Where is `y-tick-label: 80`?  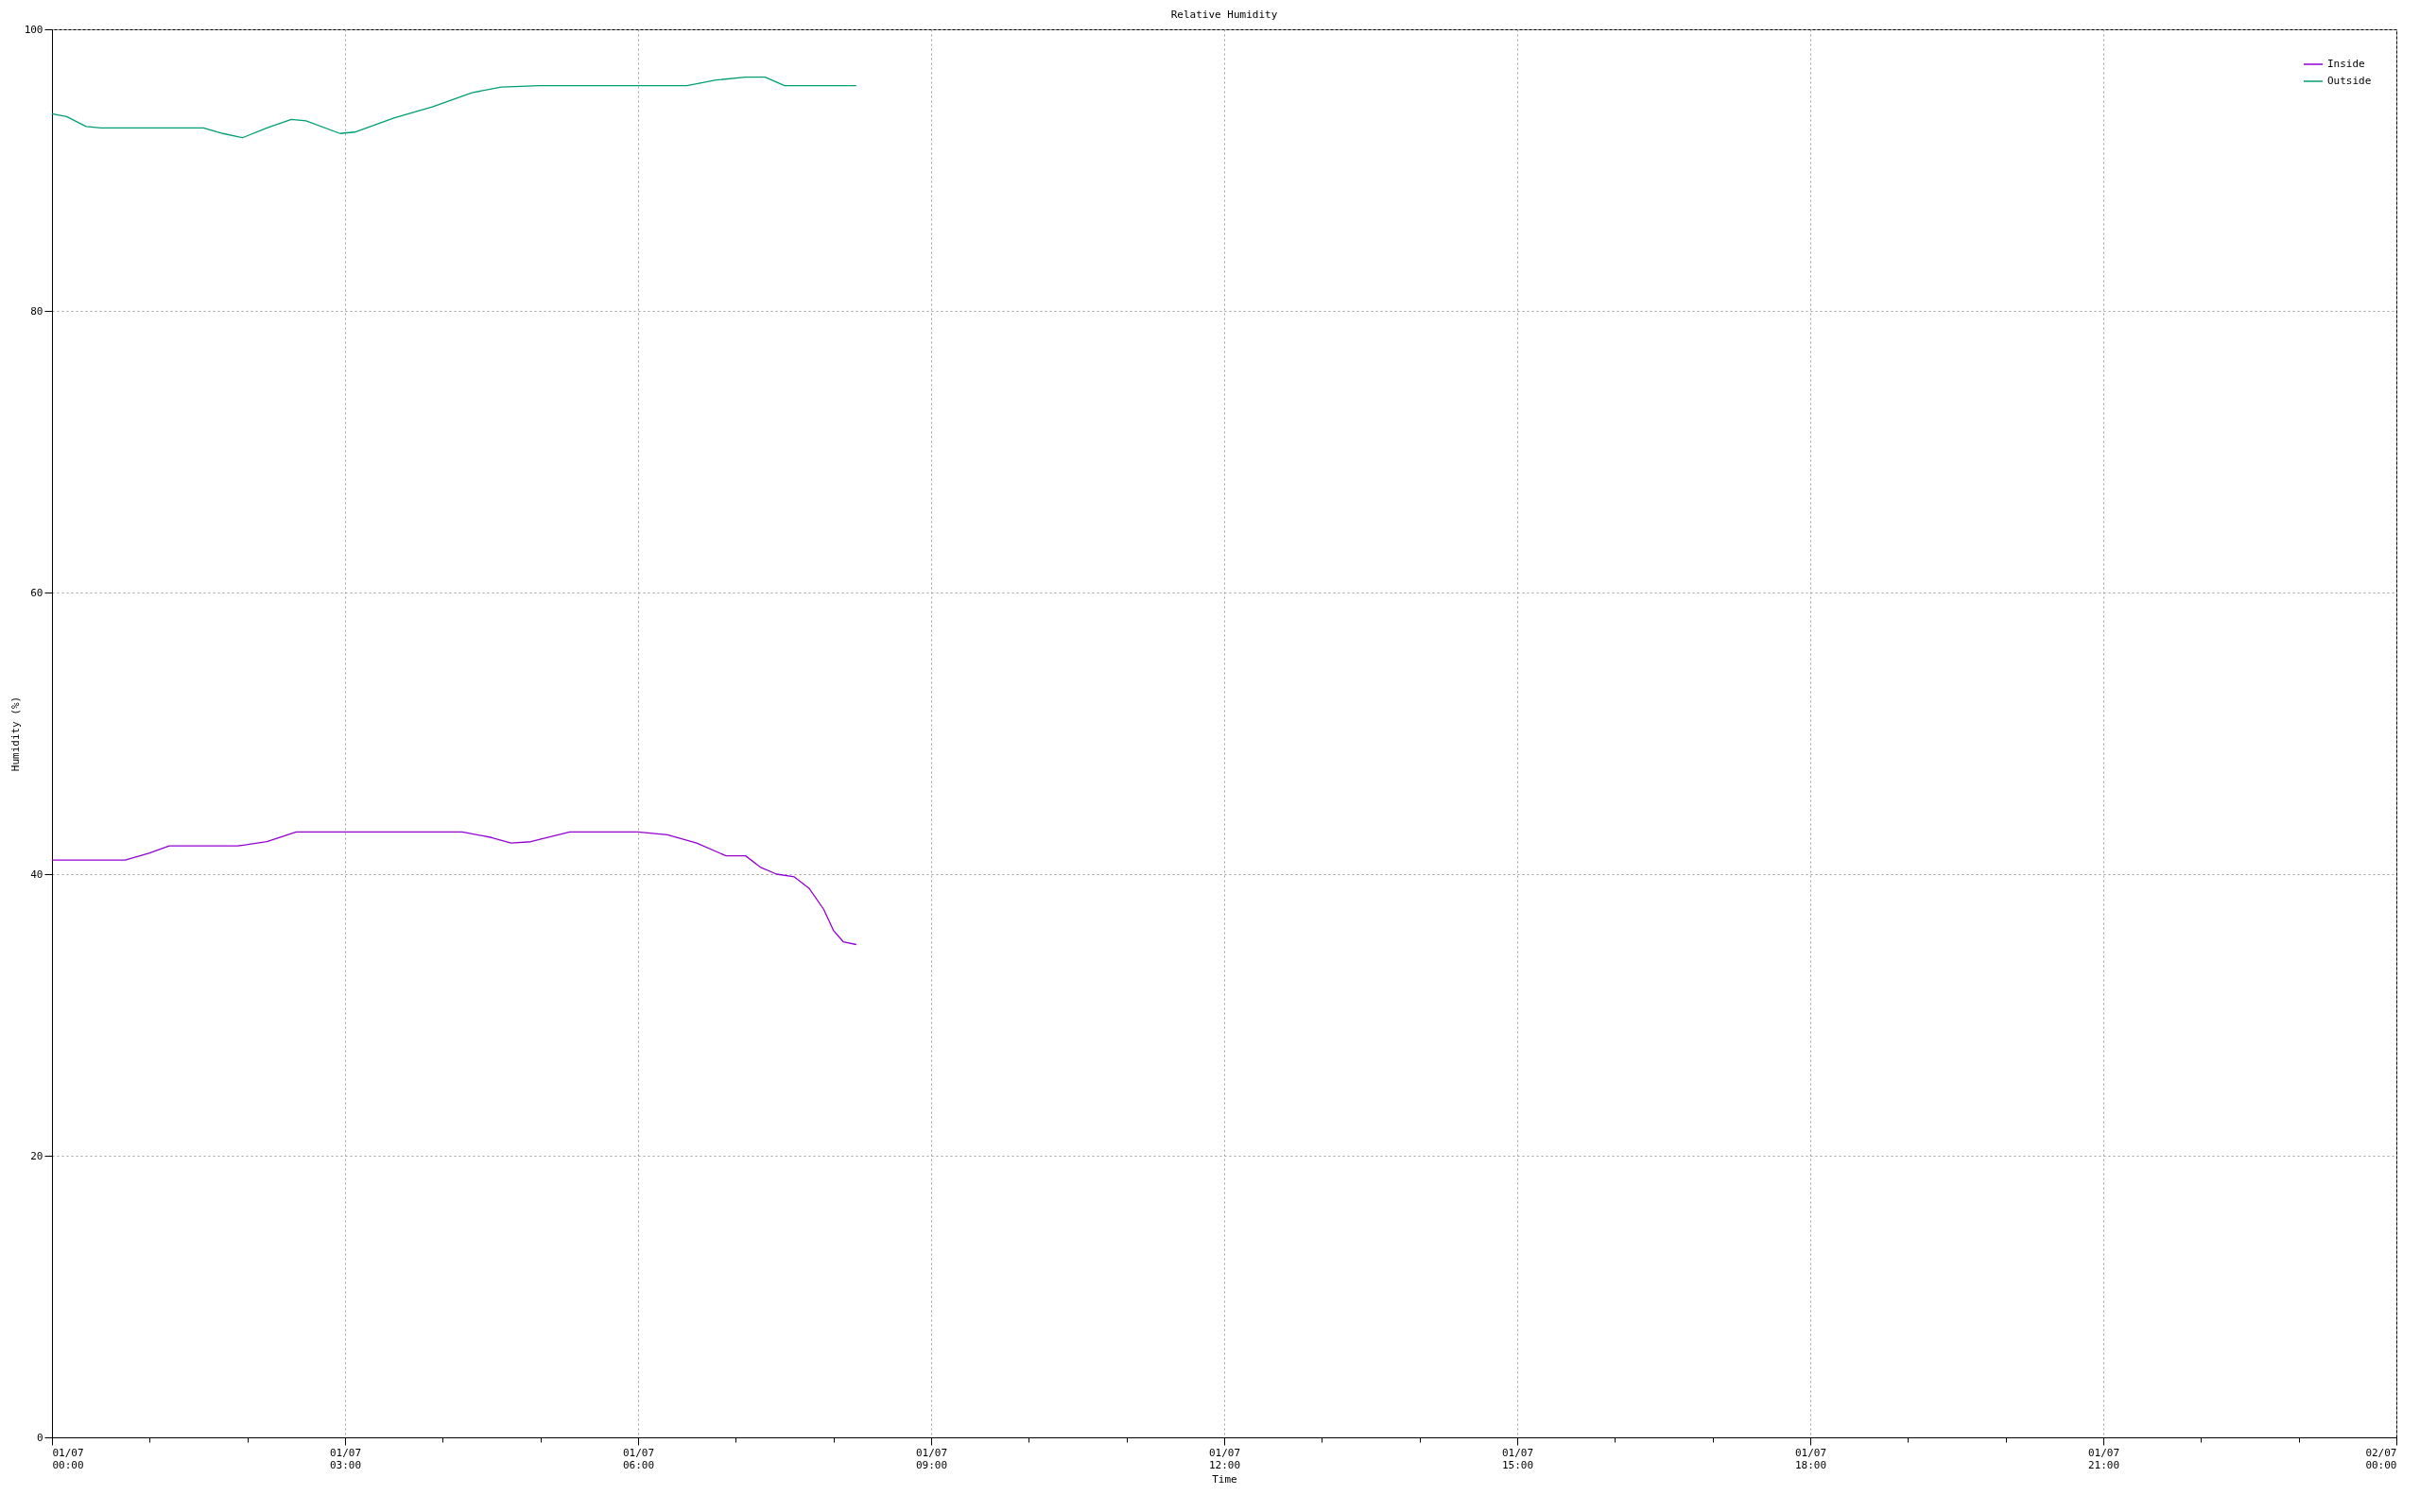 y-tick-label: 80 is located at coordinates (36, 311).